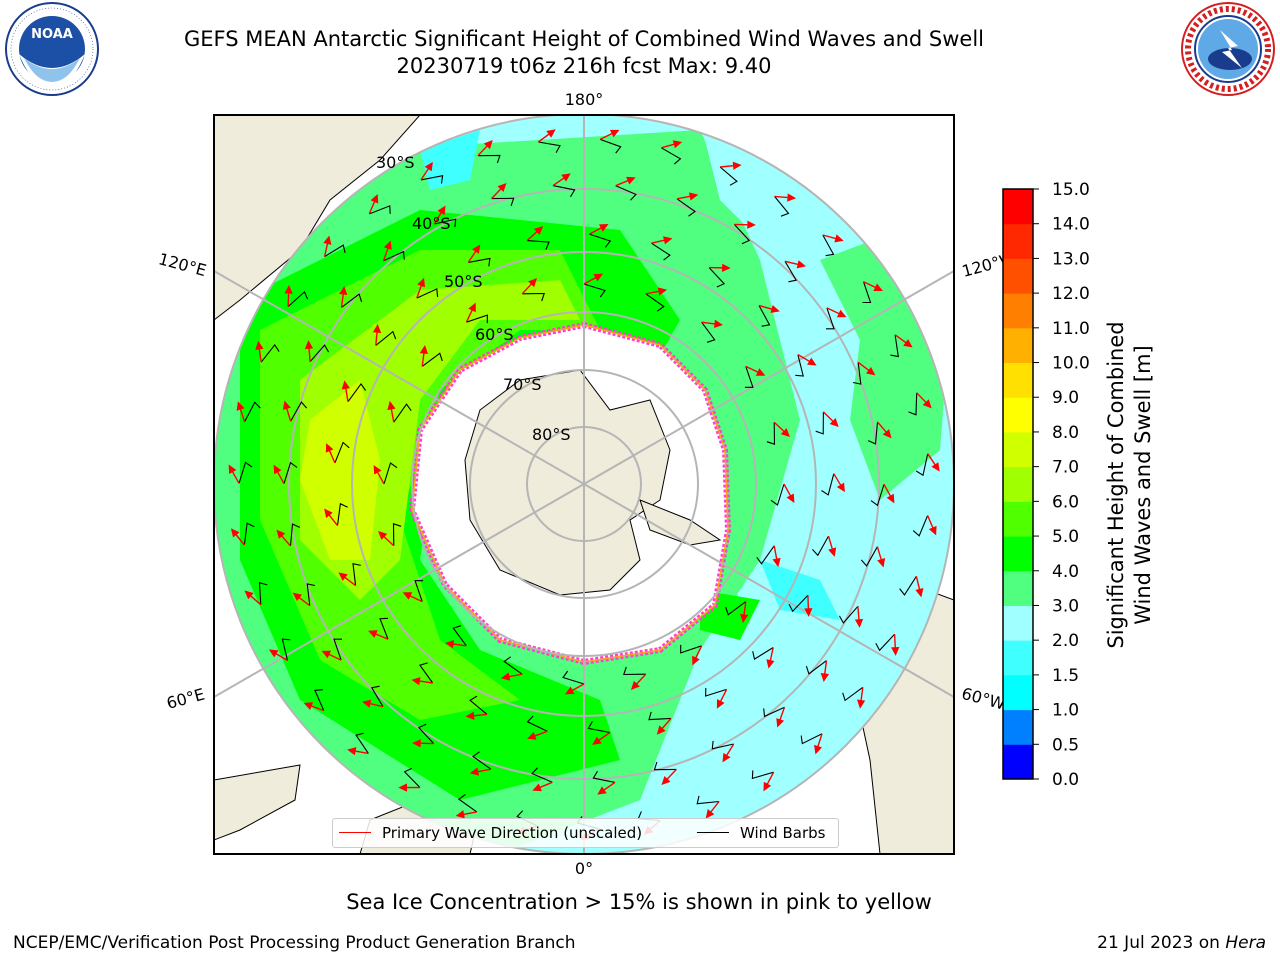 The height and width of the screenshot is (960, 1280). What do you see at coordinates (551, 434) in the screenshot?
I see `lat-label-80s: 80°S` at bounding box center [551, 434].